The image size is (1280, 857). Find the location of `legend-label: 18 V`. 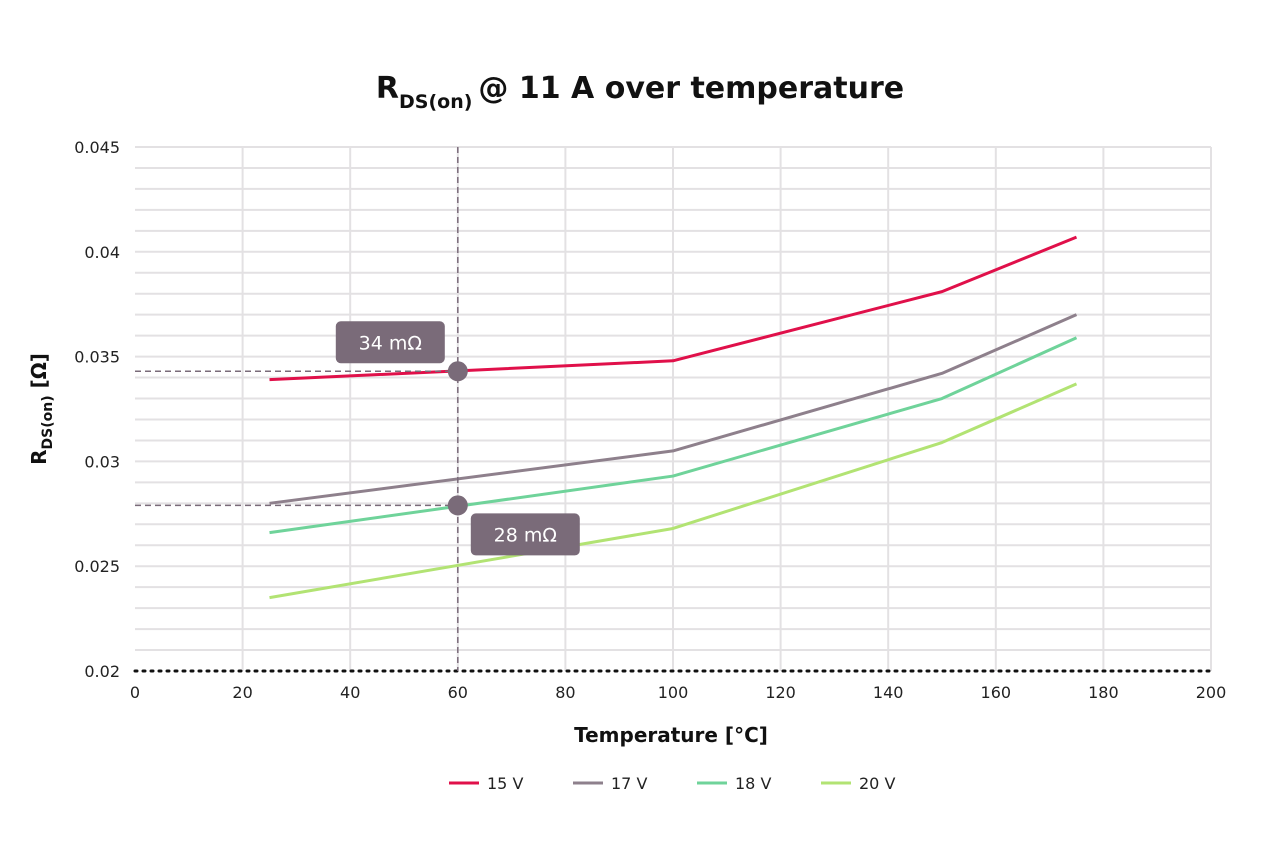

legend-label: 18 V is located at coordinates (753, 783).